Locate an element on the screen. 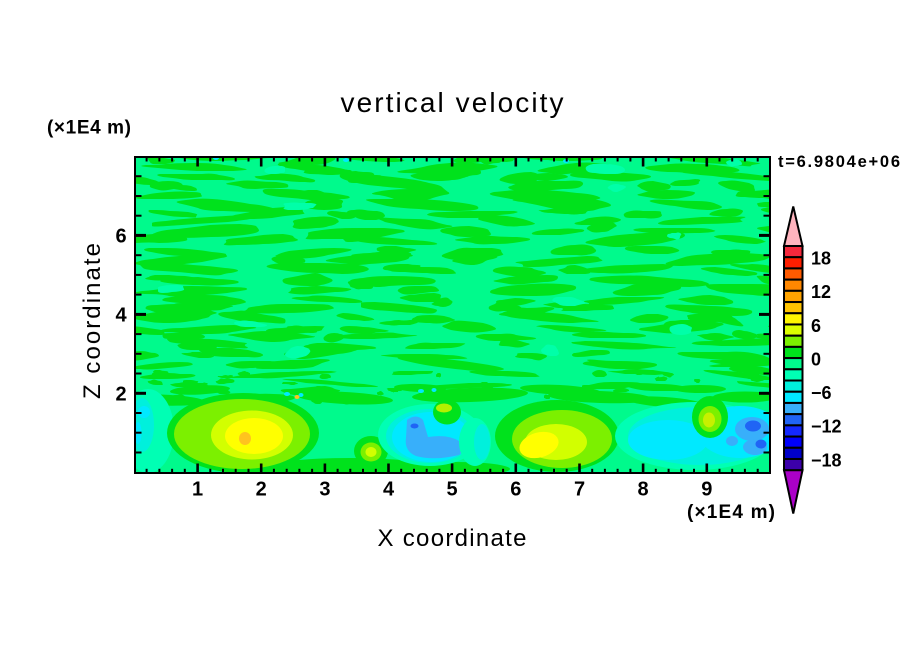 The image size is (904, 654). svg-text: t=6.9804e+06 is located at coordinates (839, 162).